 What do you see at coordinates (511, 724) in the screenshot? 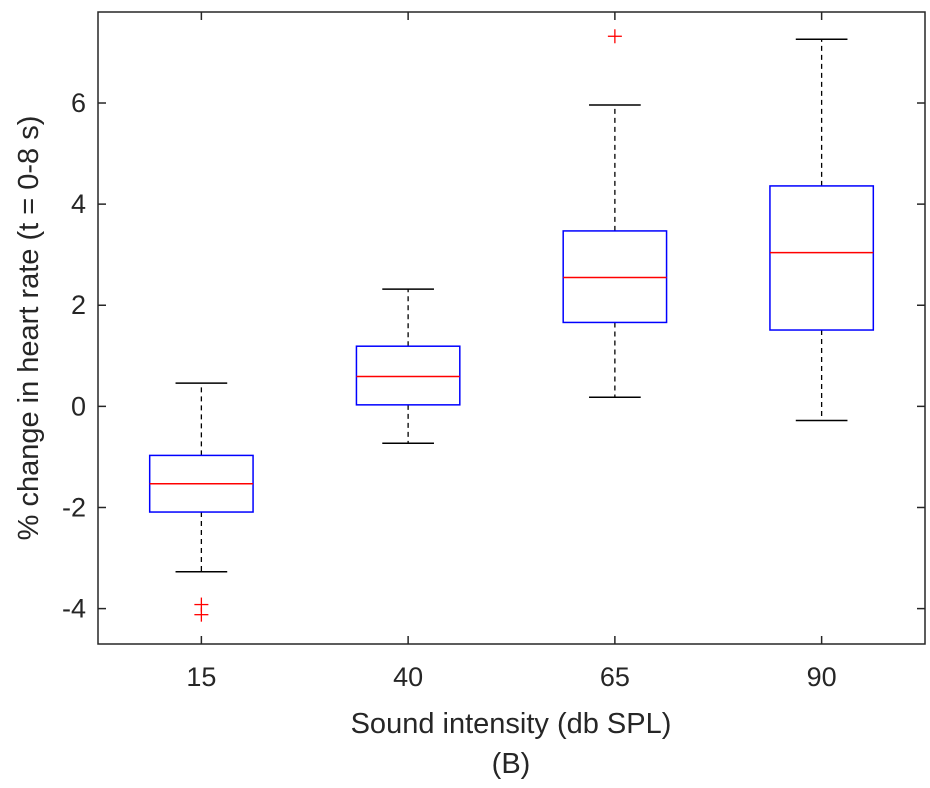
I see `x-axis-label: Sound intensity (db SPL)` at bounding box center [511, 724].